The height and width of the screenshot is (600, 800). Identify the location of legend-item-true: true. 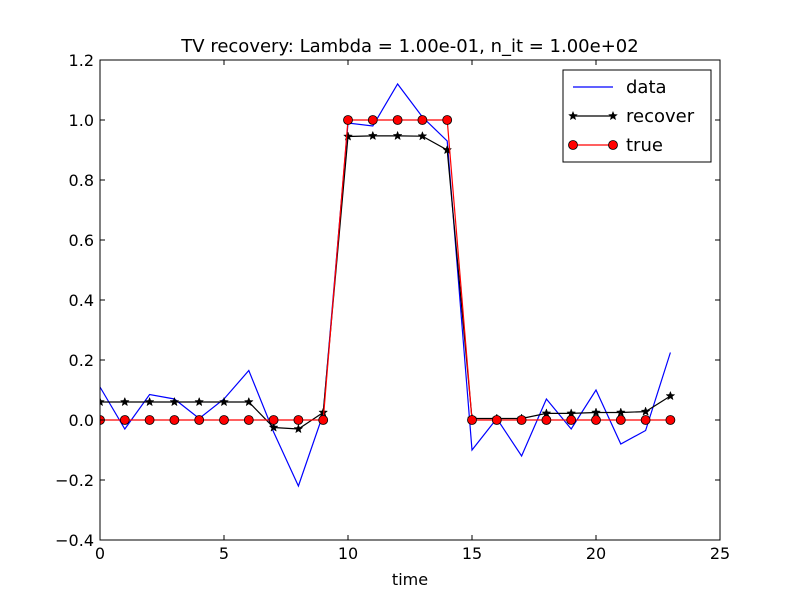
(615, 145).